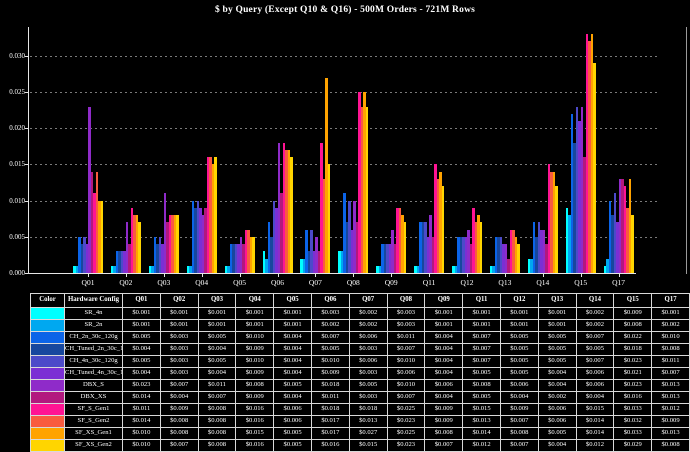 Image resolution: width=690 pixels, height=452 pixels. Describe the element at coordinates (531, 265) in the screenshot. I see `bar-SR_2n-Q14` at that location.